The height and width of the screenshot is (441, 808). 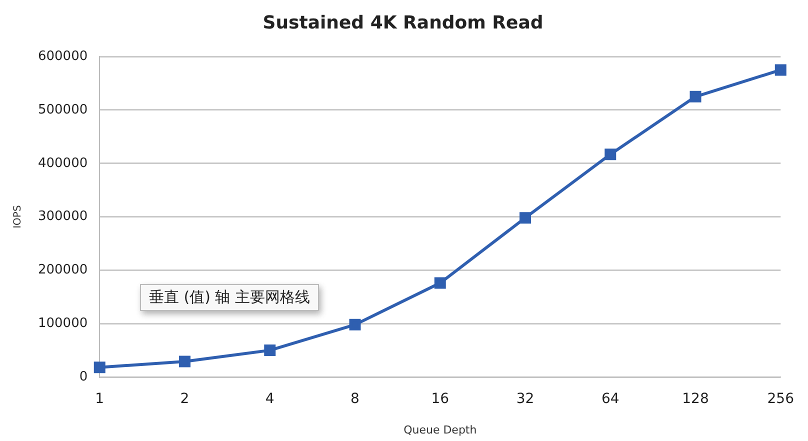 I want to click on y-tick-label: 0, so click(x=83, y=376).